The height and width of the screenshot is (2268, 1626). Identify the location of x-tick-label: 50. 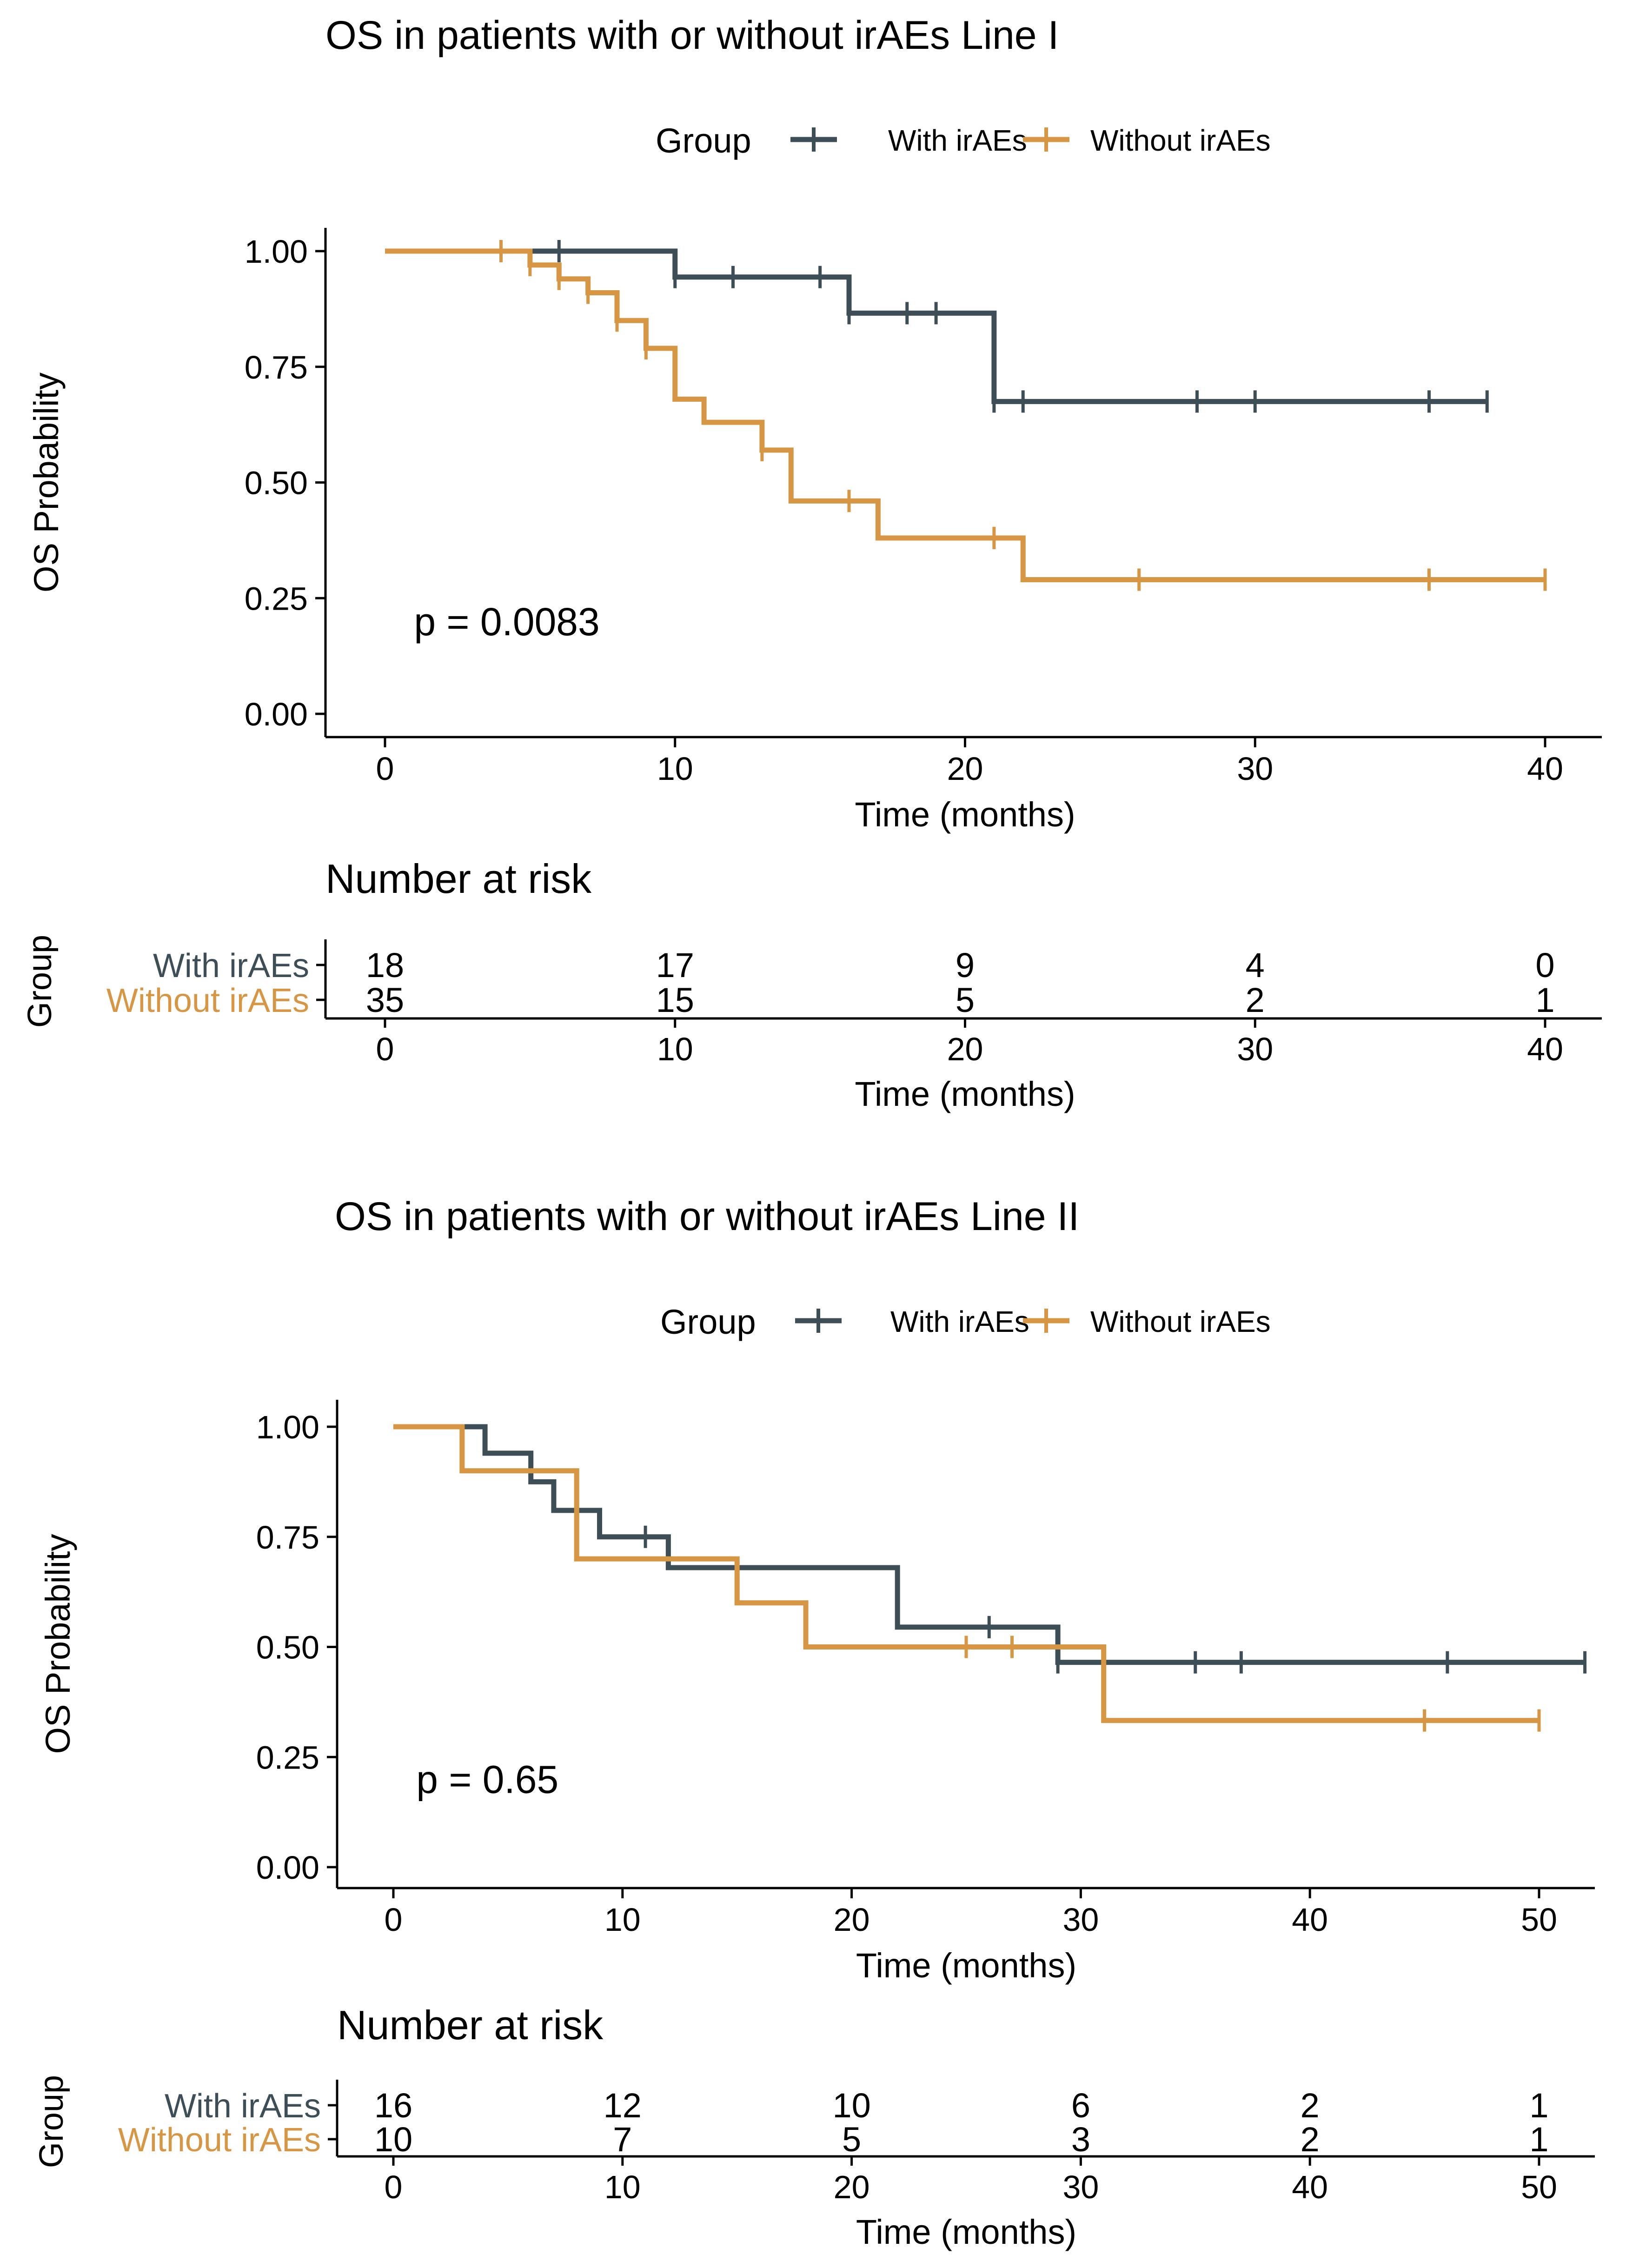
(1539, 1920).